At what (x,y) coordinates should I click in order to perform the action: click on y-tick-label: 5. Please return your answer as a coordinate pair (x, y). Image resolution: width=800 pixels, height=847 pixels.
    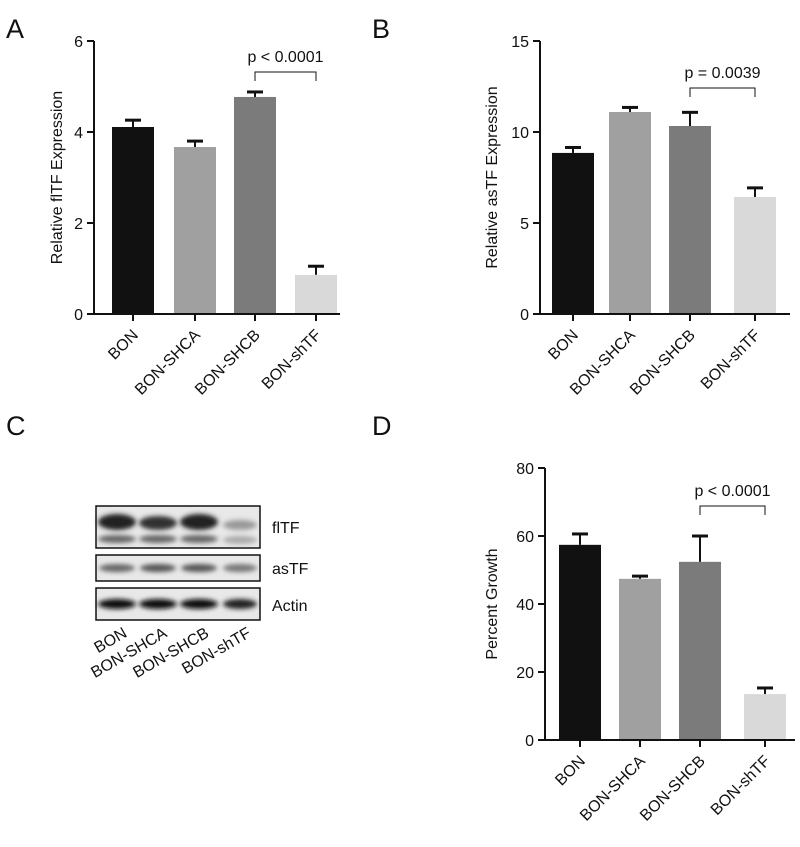
    Looking at the image, I should click on (524, 224).